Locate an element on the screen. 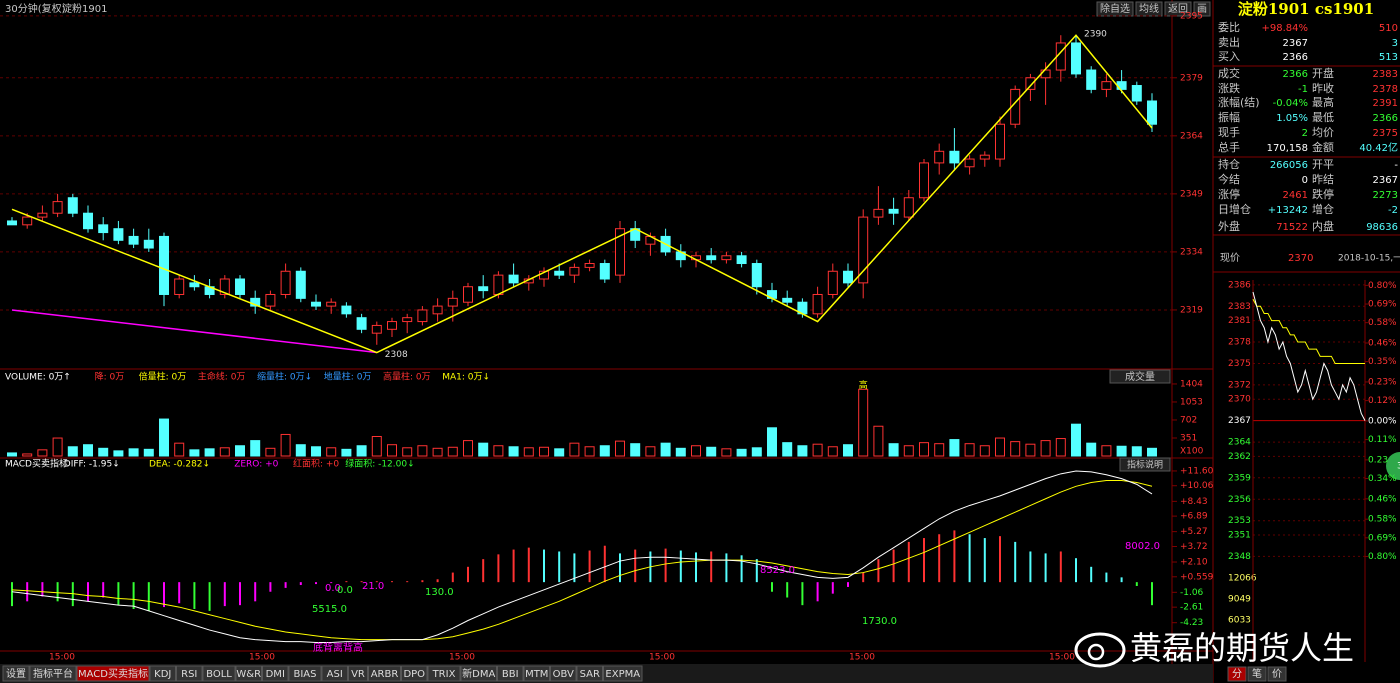 Image resolution: width=1400 pixels, height=683 pixels. quote-value: 2391 is located at coordinates (1385, 103).